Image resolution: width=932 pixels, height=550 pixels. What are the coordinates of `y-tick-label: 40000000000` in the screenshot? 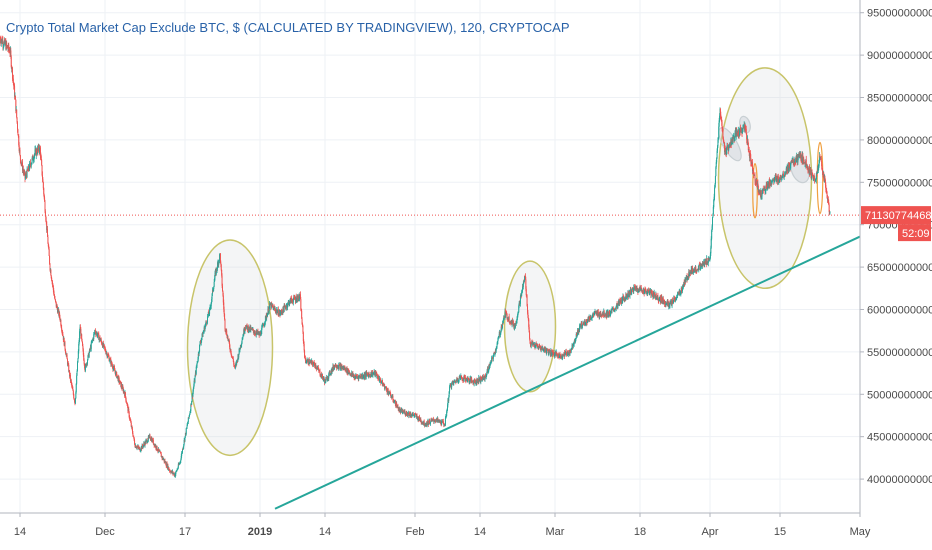 It's located at (899, 480).